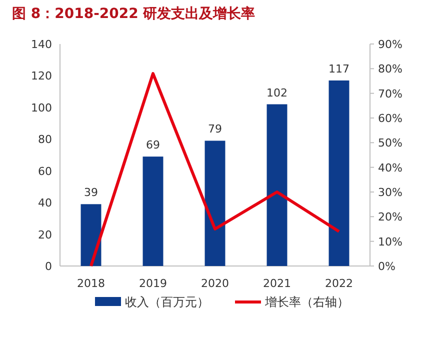 Image resolution: width=436 pixels, height=348 pixels. I want to click on data-label: 39, so click(91, 193).